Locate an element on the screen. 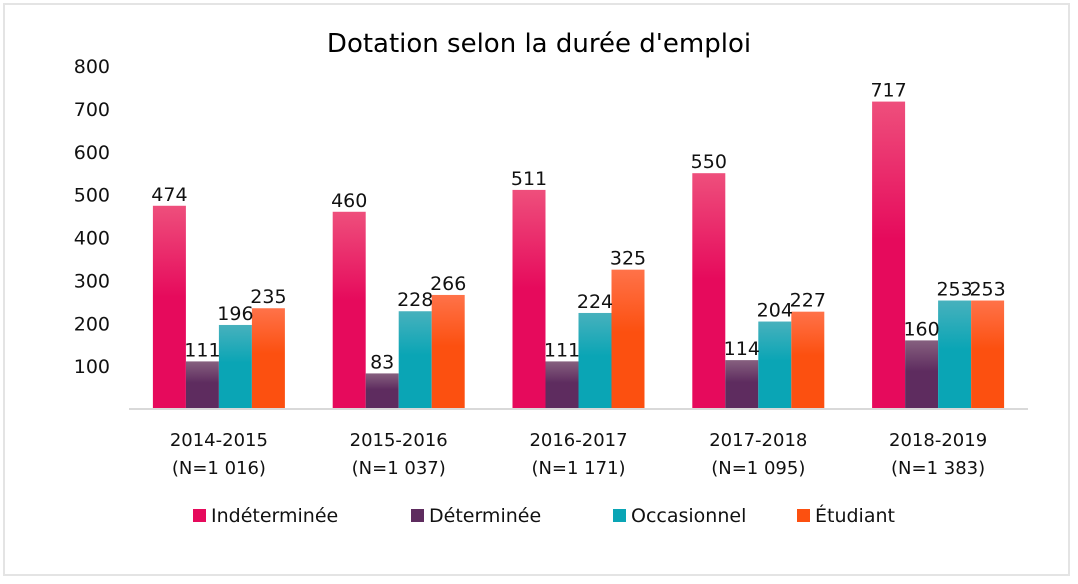 The image size is (1078, 584). legend-label: Déterminée is located at coordinates (485, 516).